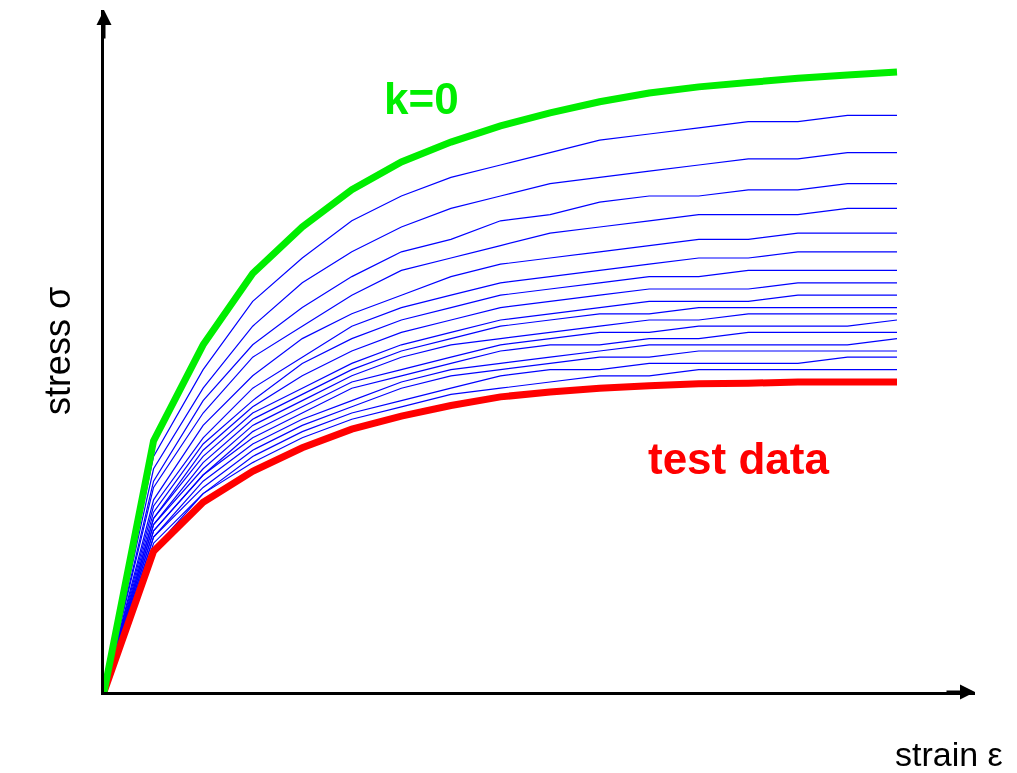 Image resolution: width=1017 pixels, height=773 pixels. Describe the element at coordinates (57, 351) in the screenshot. I see `y-axis-title: stress σ` at that location.